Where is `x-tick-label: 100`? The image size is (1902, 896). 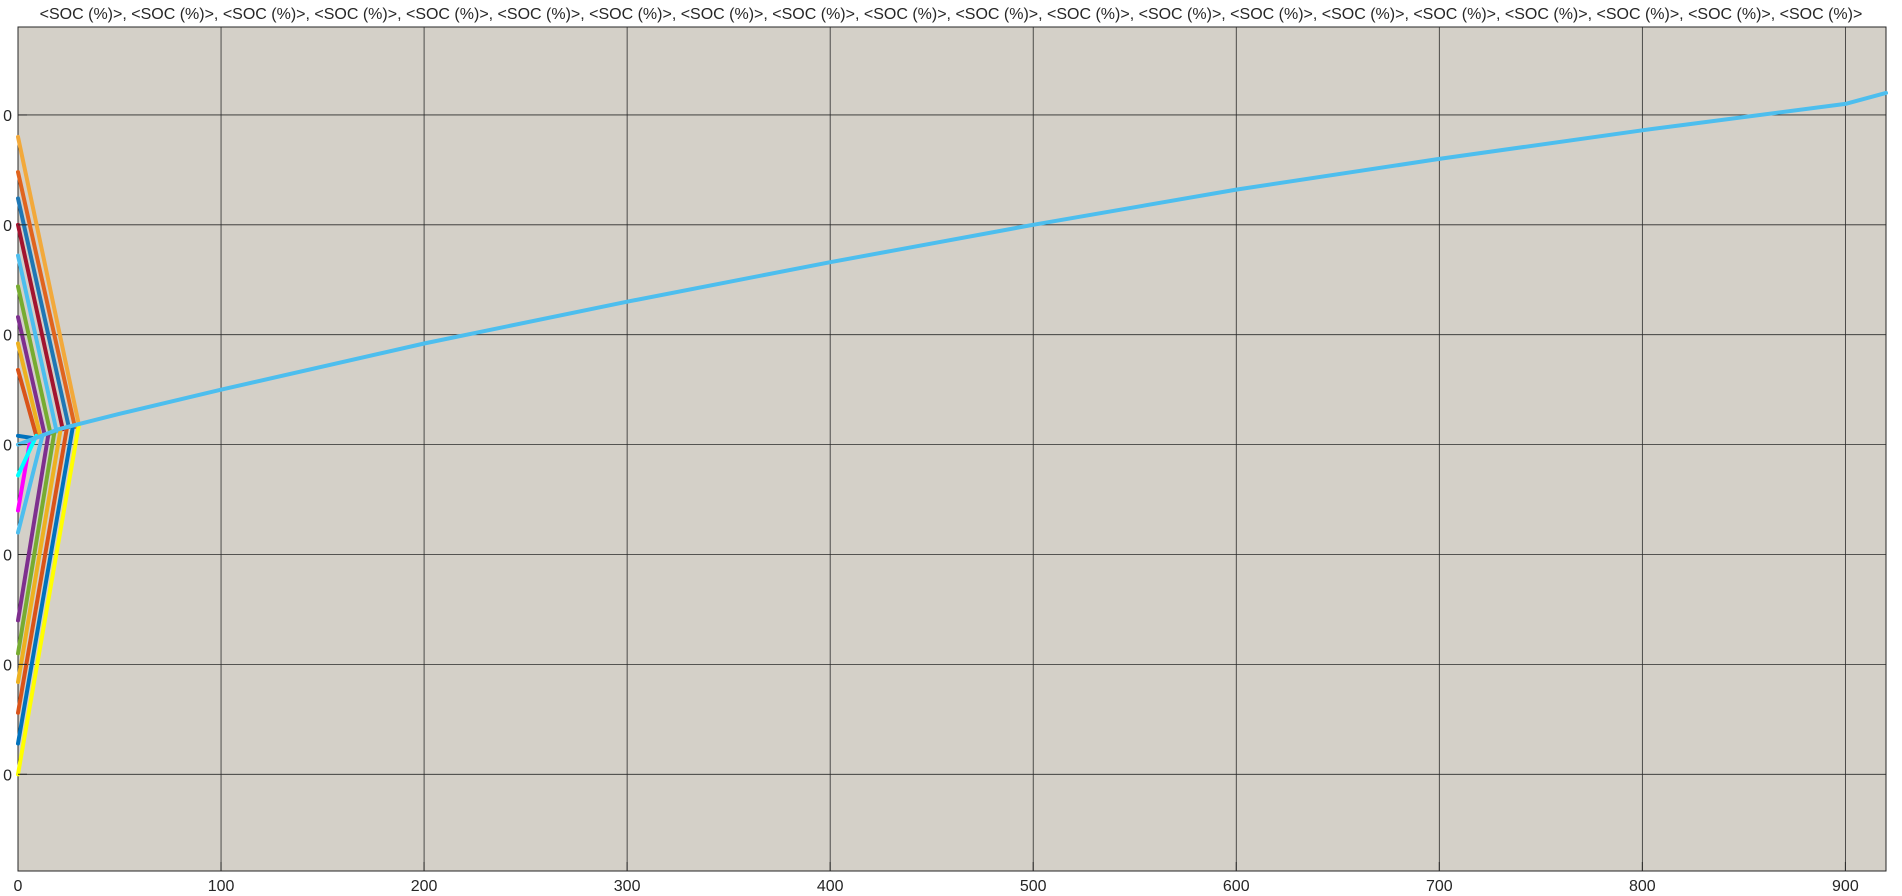
x-tick-label: 100 is located at coordinates (221, 886).